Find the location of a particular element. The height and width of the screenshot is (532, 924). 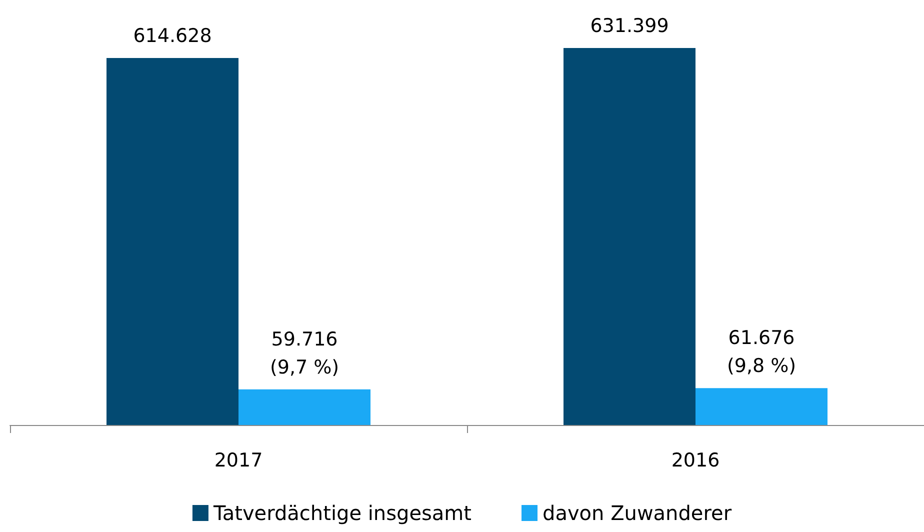

data-label: 614.628 is located at coordinates (172, 35).